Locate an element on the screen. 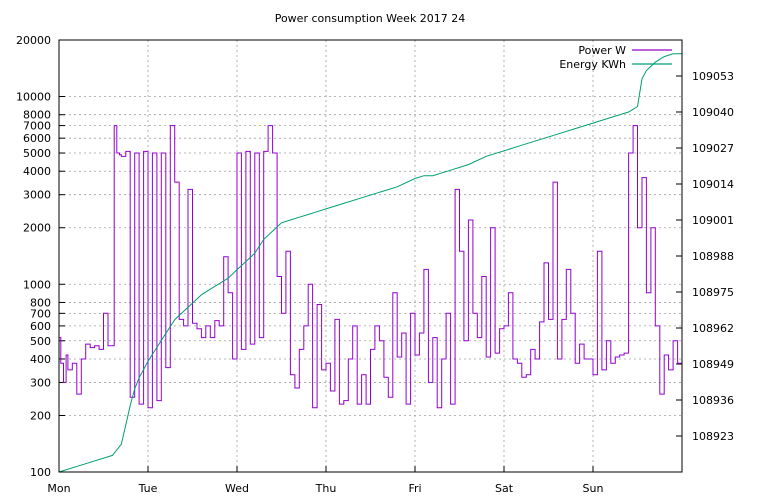  x-tick-label: Wed is located at coordinates (237, 488).